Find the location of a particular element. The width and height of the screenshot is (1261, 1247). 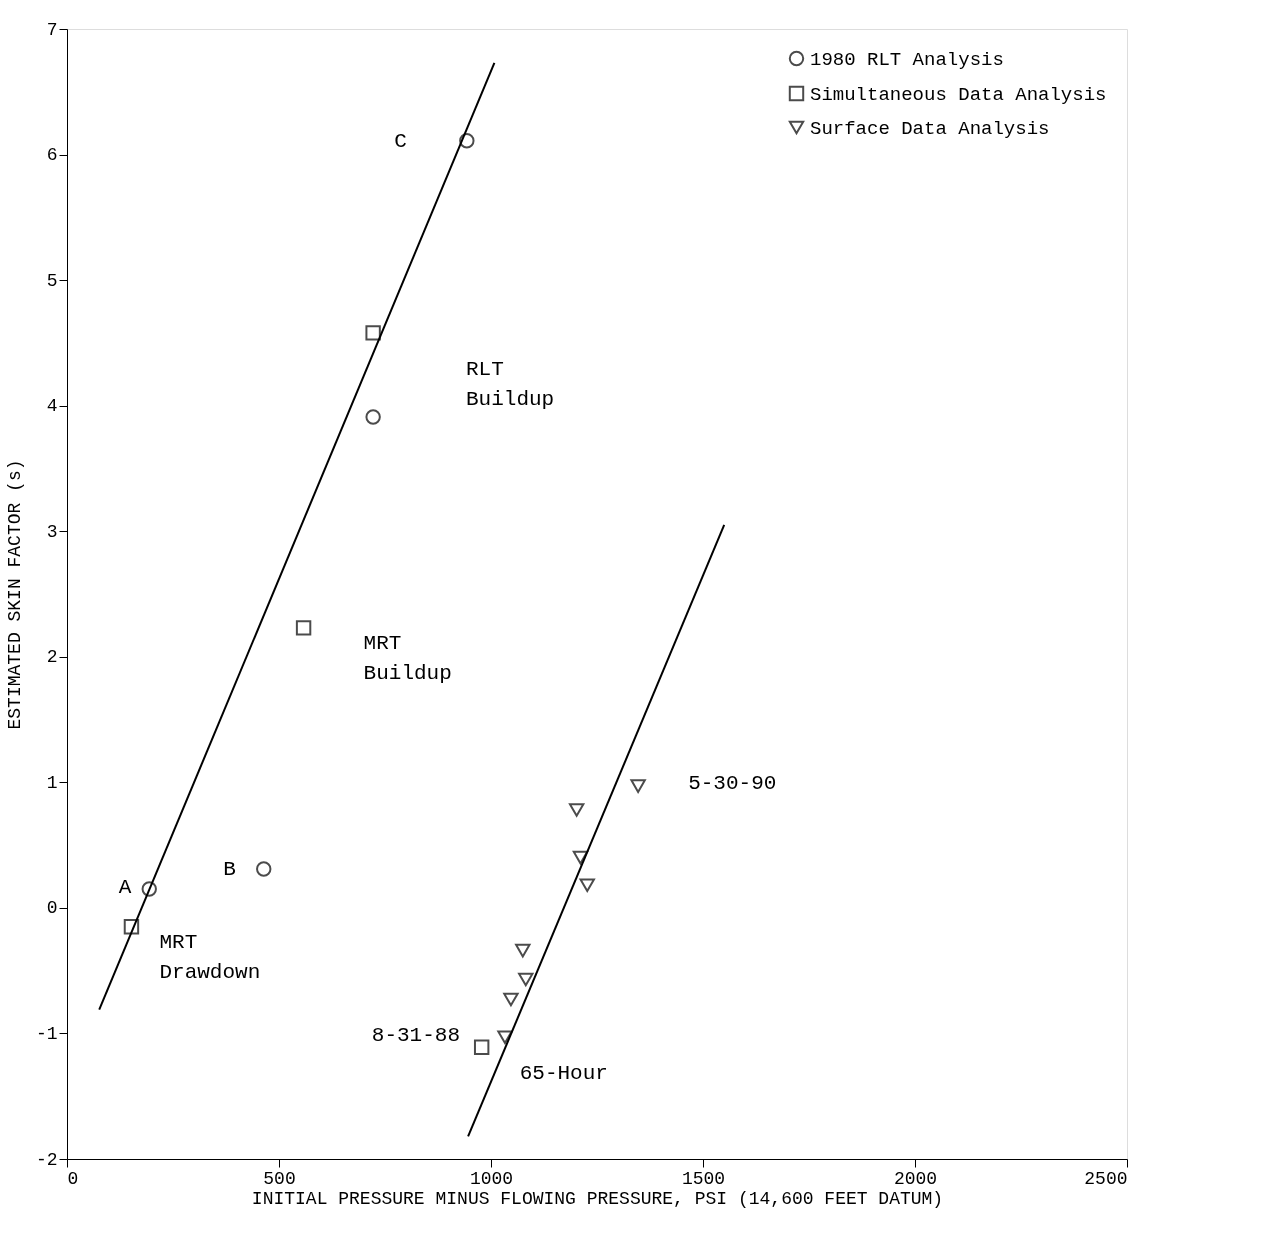

x-tick-label: 2500 is located at coordinates (1106, 1178).